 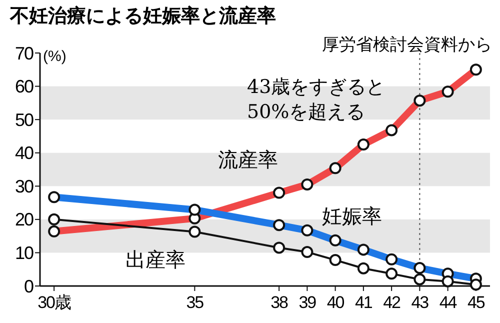 What do you see at coordinates (195, 302) in the screenshot?
I see `x-tick-label: 35` at bounding box center [195, 302].